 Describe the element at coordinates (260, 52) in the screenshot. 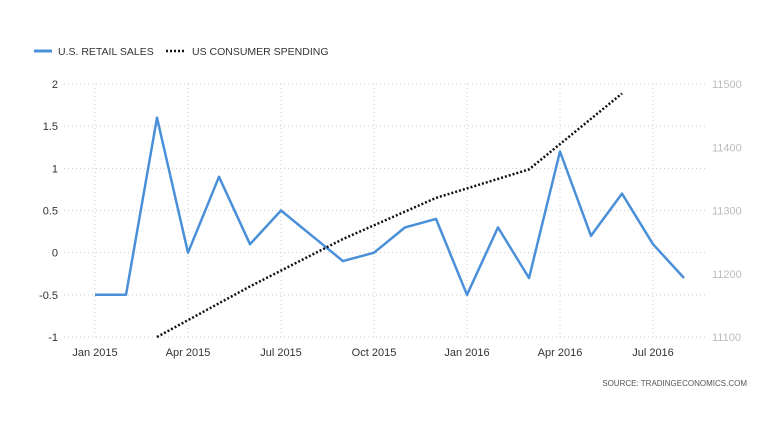

I see `legend-label-consumer-spending: US CONSUMER SPENDING` at that location.